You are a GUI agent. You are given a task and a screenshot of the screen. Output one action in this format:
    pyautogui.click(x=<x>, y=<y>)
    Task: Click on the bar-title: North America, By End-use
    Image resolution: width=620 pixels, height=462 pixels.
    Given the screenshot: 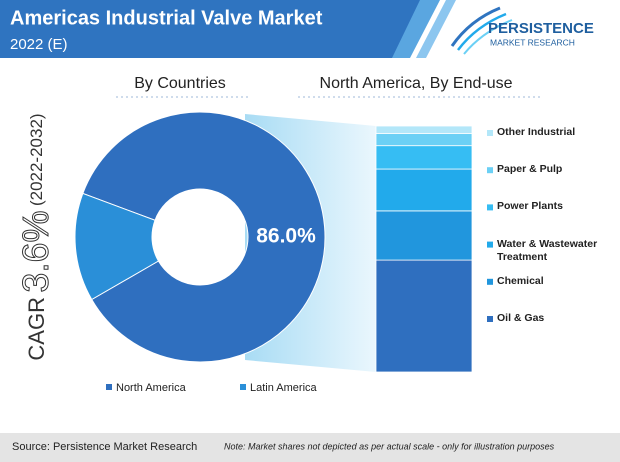 What is the action you would take?
    pyautogui.click(x=416, y=83)
    